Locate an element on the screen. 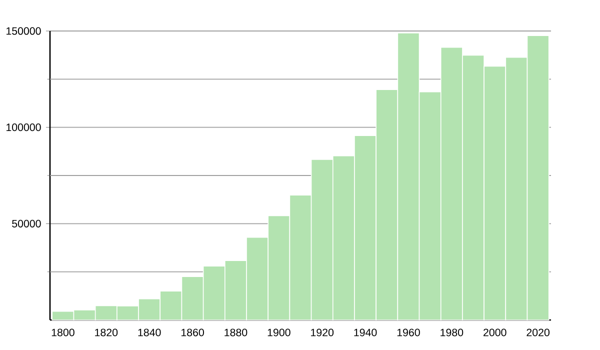 The image size is (600, 350). x-tick-label: 1800 is located at coordinates (63, 332).